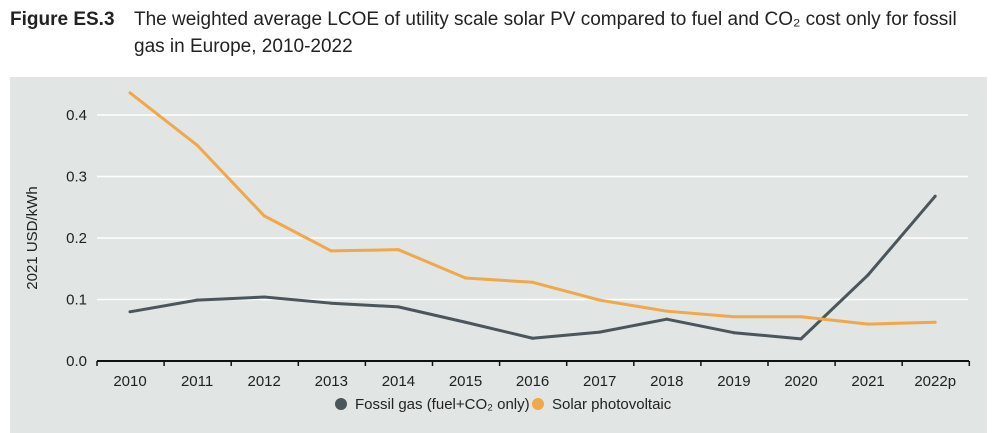 This screenshot has width=1000, height=433. What do you see at coordinates (612, 404) in the screenshot?
I see `legend-label: Solar photovoltaic` at bounding box center [612, 404].